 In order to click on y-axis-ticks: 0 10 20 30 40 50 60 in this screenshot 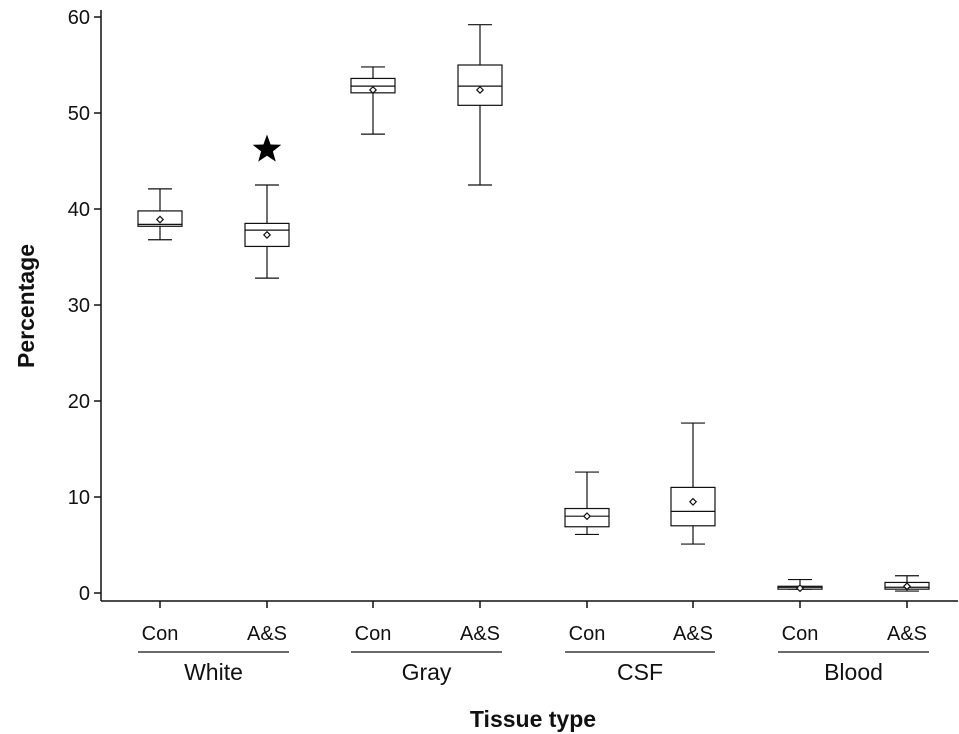, I will do `click(84, 306)`.